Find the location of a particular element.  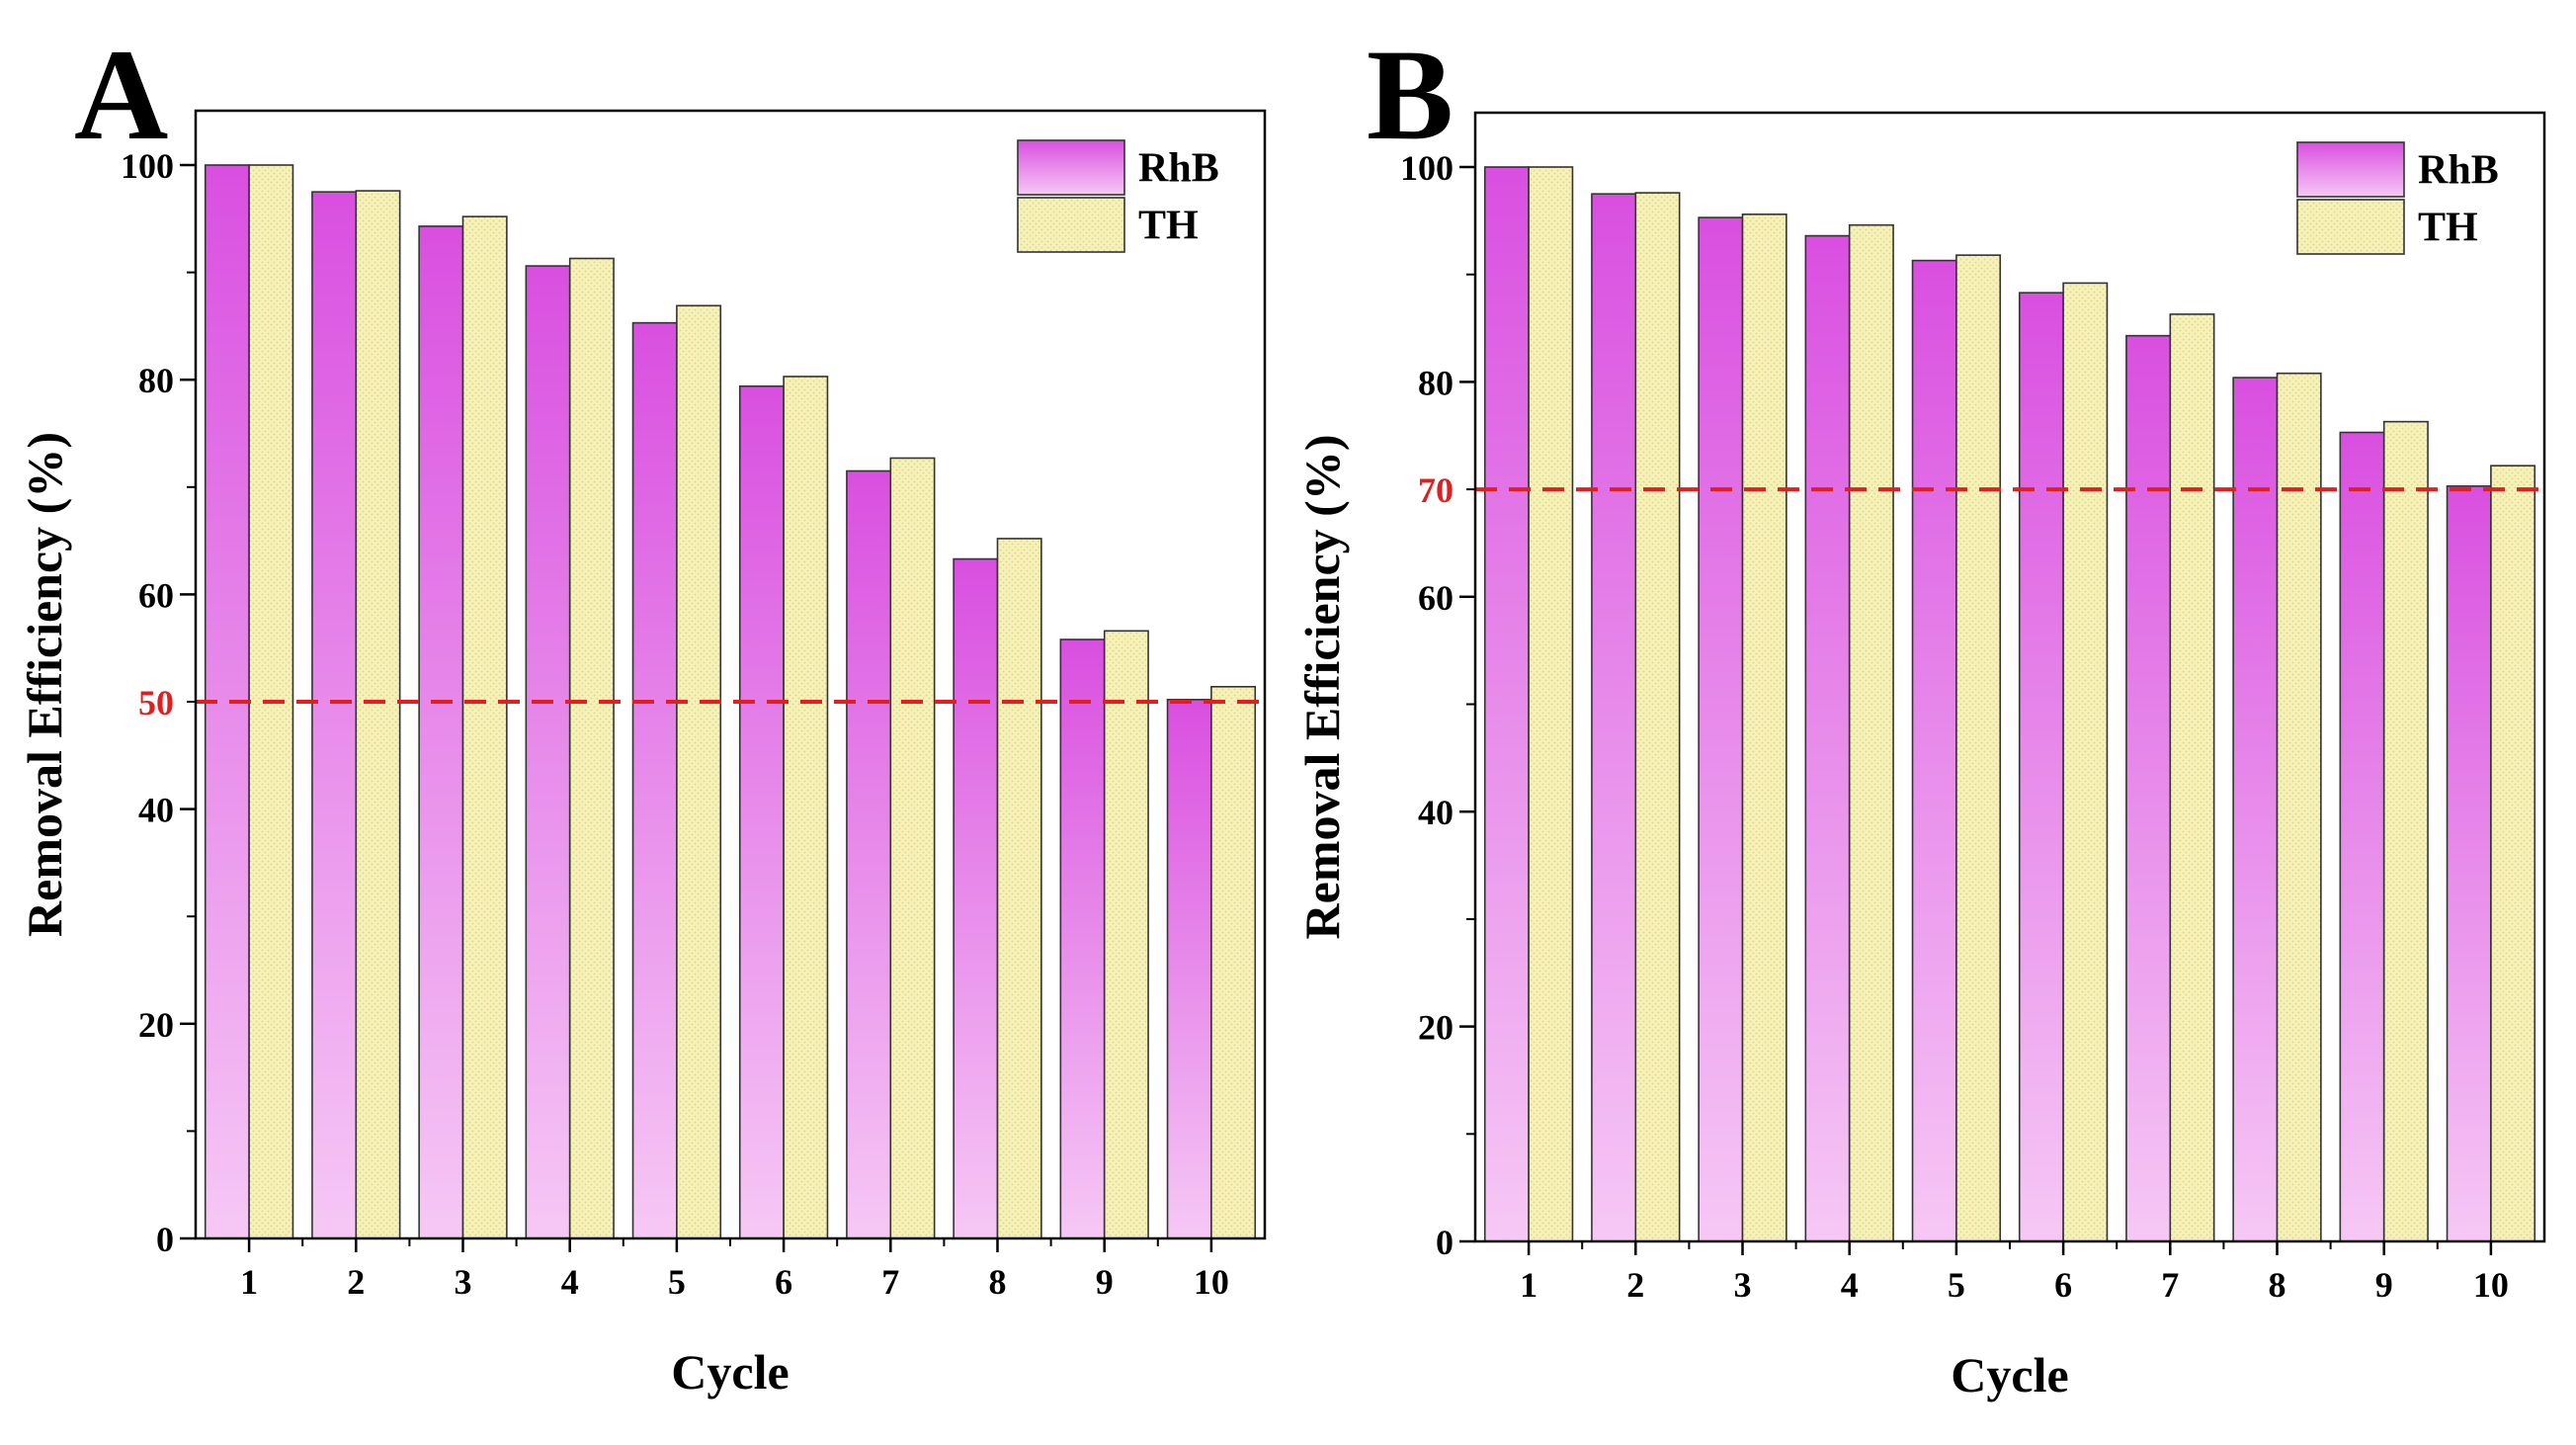

reference-line-label: 50 is located at coordinates (156, 702).